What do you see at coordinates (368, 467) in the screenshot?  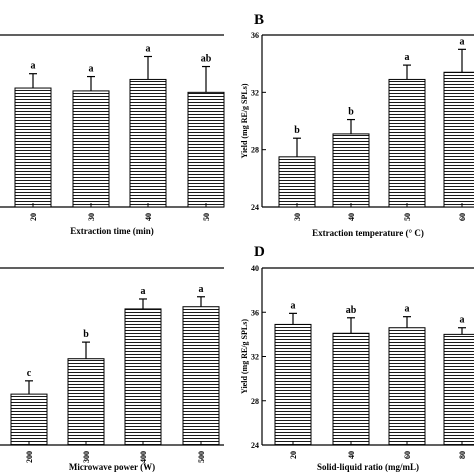 I see `x-axis-label: Solid-liquid ratio (mg/mL)` at bounding box center [368, 467].